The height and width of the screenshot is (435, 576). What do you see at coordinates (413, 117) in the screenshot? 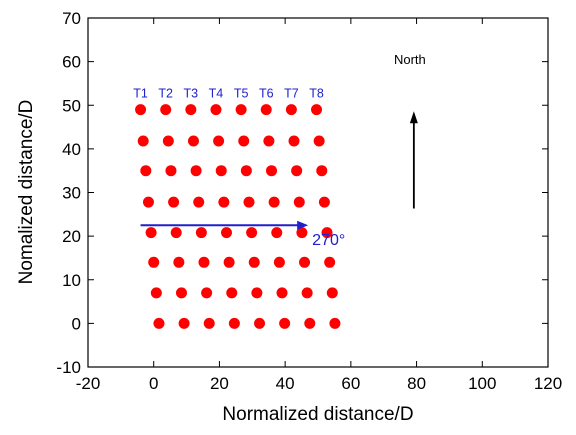
I see `north-arrow-head` at bounding box center [413, 117].